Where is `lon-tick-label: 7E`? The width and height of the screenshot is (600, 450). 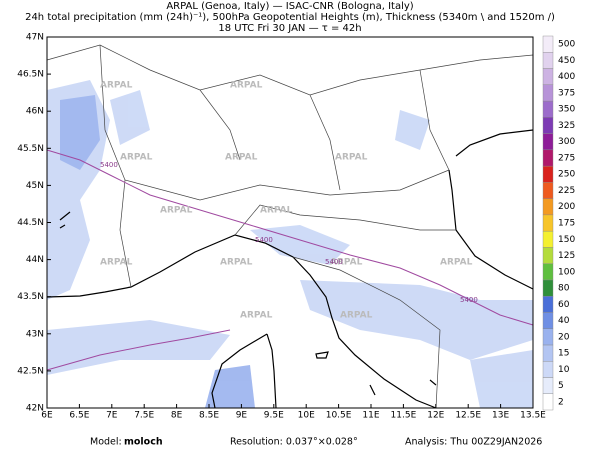
lon-tick-label: 7E is located at coordinates (112, 416).